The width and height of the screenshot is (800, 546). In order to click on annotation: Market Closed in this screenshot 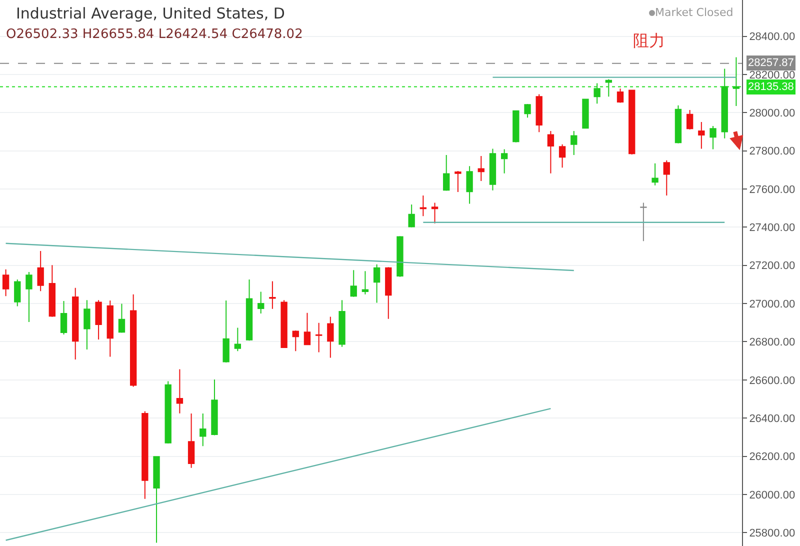, I will do `click(694, 12)`.